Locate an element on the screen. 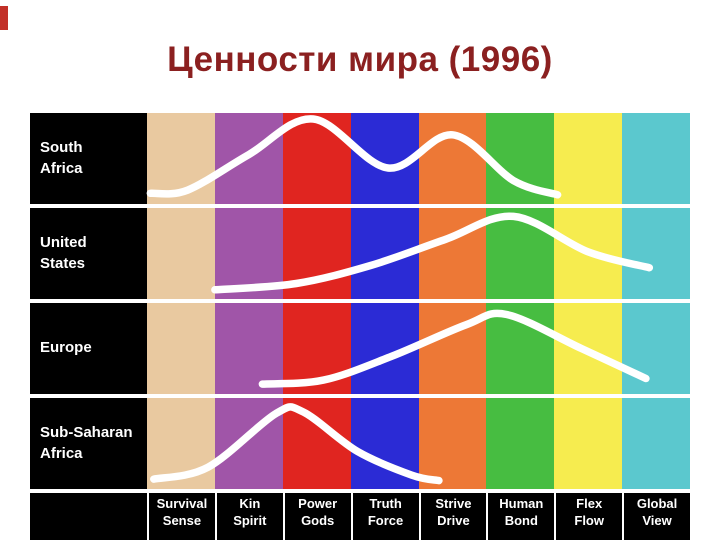  axis-label-strive-drive: Strive Drive is located at coordinates (452, 516).